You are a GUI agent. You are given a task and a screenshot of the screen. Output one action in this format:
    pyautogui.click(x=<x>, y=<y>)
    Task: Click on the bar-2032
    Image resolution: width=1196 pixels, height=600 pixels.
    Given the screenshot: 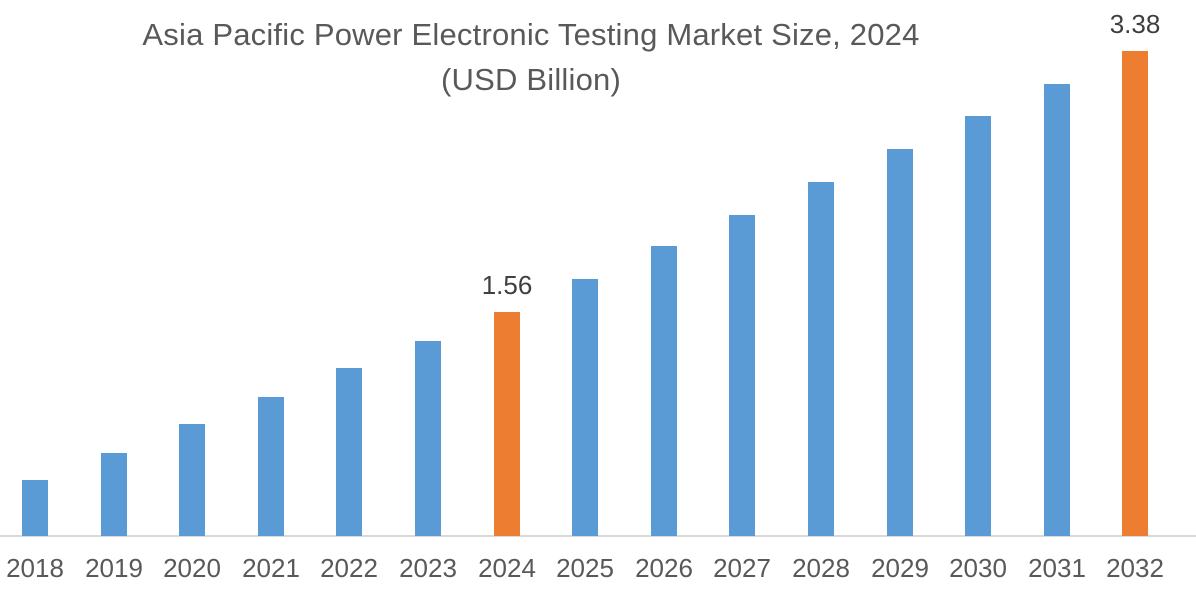 What is the action you would take?
    pyautogui.click(x=1135, y=293)
    